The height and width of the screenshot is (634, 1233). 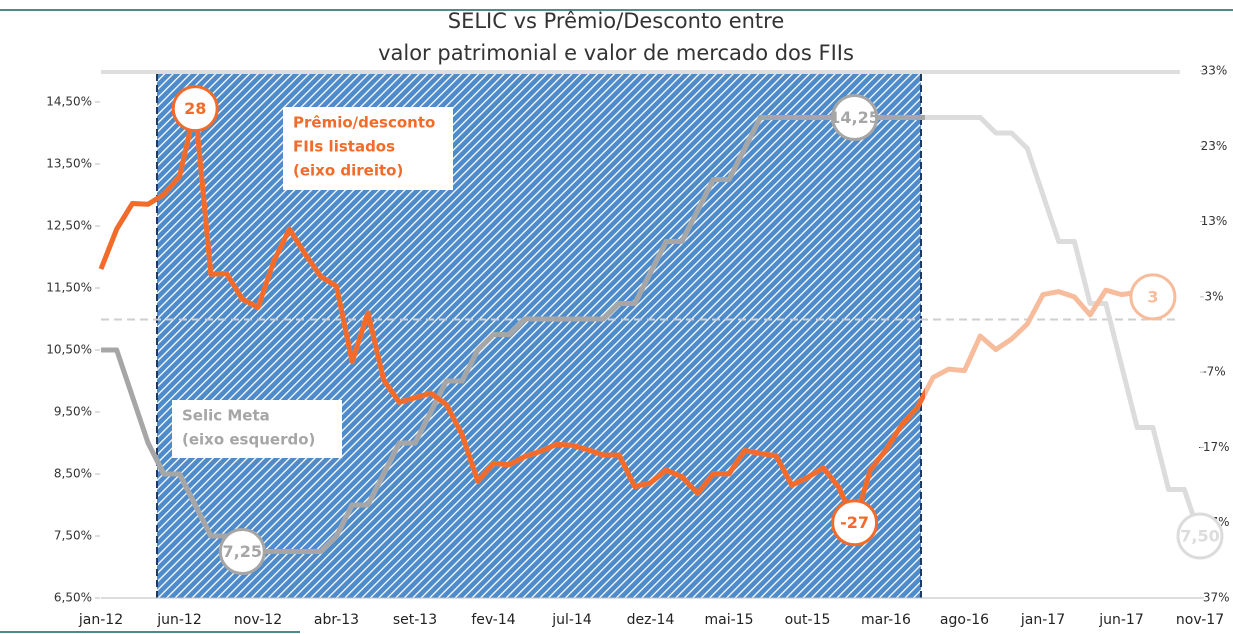 What do you see at coordinates (1213, 372) in the screenshot?
I see `y2-tick-label: -7%` at bounding box center [1213, 372].